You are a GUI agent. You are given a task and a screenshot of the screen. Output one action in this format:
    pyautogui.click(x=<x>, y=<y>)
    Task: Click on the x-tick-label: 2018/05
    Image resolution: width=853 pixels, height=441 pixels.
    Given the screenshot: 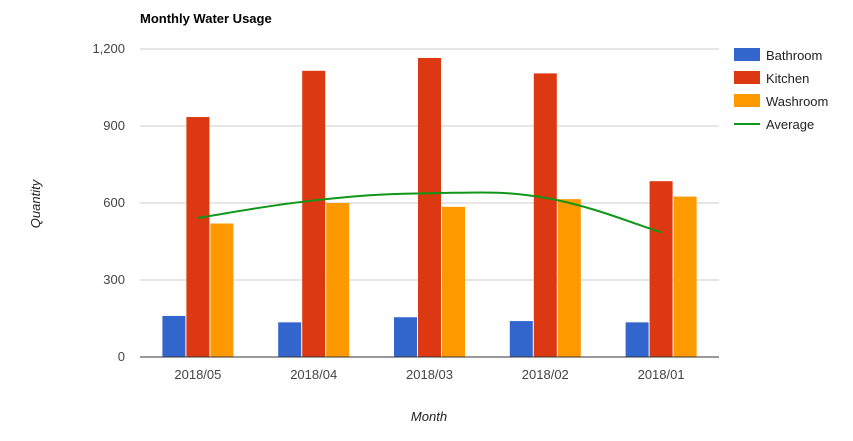 What is the action you would take?
    pyautogui.click(x=197, y=374)
    